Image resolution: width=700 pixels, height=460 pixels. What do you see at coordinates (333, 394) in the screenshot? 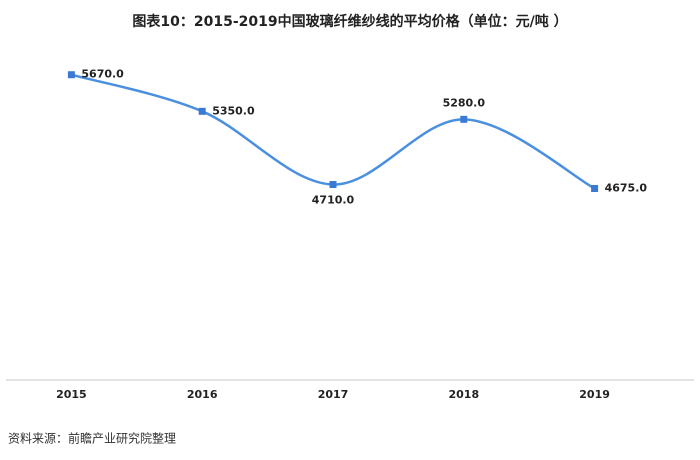
I see `x-tick-label: 2017` at bounding box center [333, 394].